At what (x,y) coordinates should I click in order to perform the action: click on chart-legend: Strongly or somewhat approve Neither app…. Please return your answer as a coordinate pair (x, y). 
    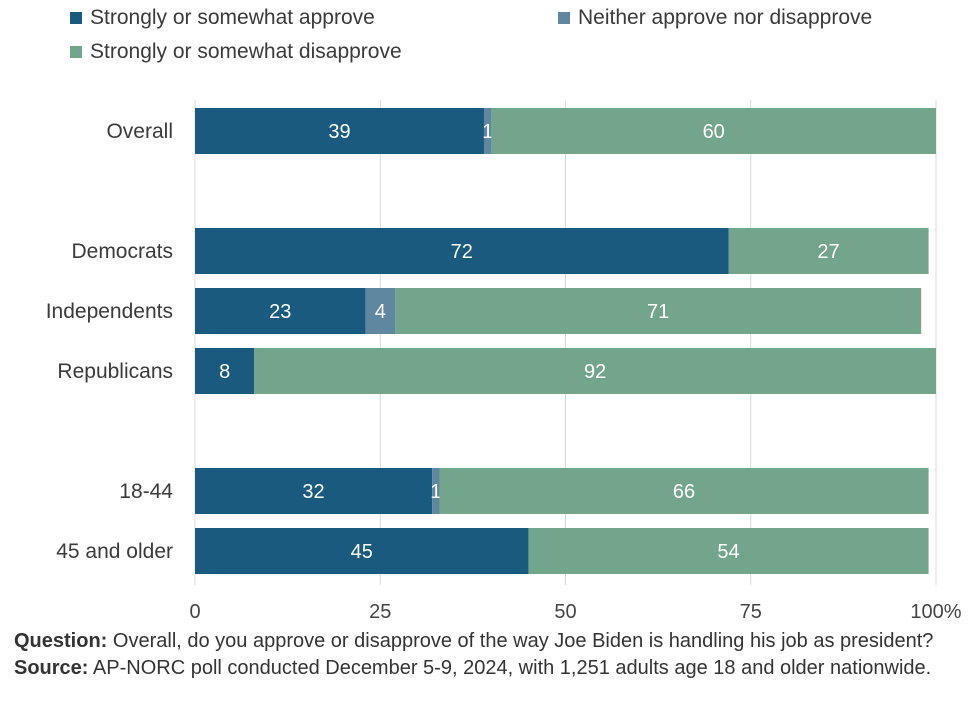
    Looking at the image, I should click on (490, 40).